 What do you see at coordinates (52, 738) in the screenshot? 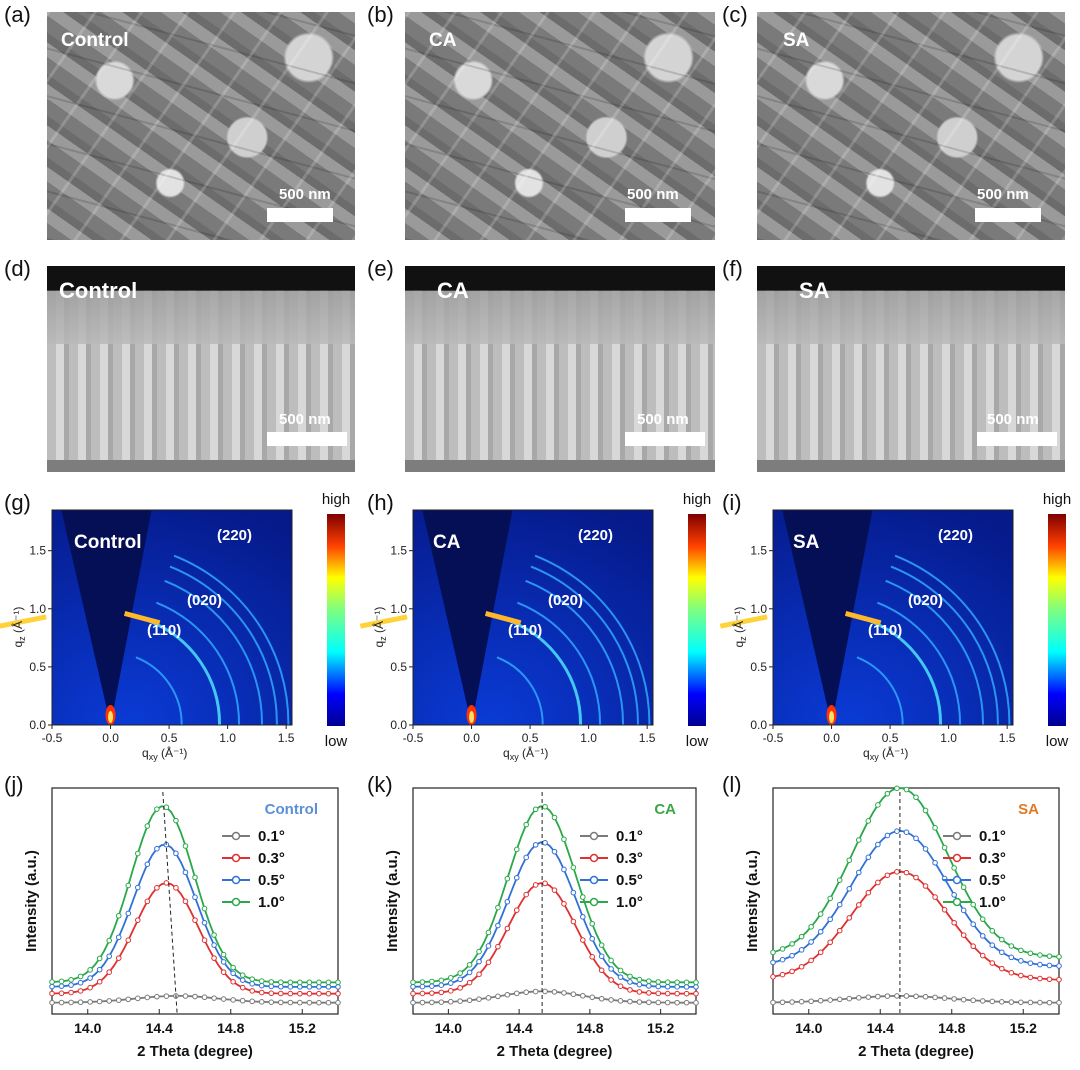
I see `x-tick-label: -0.5` at bounding box center [52, 738].